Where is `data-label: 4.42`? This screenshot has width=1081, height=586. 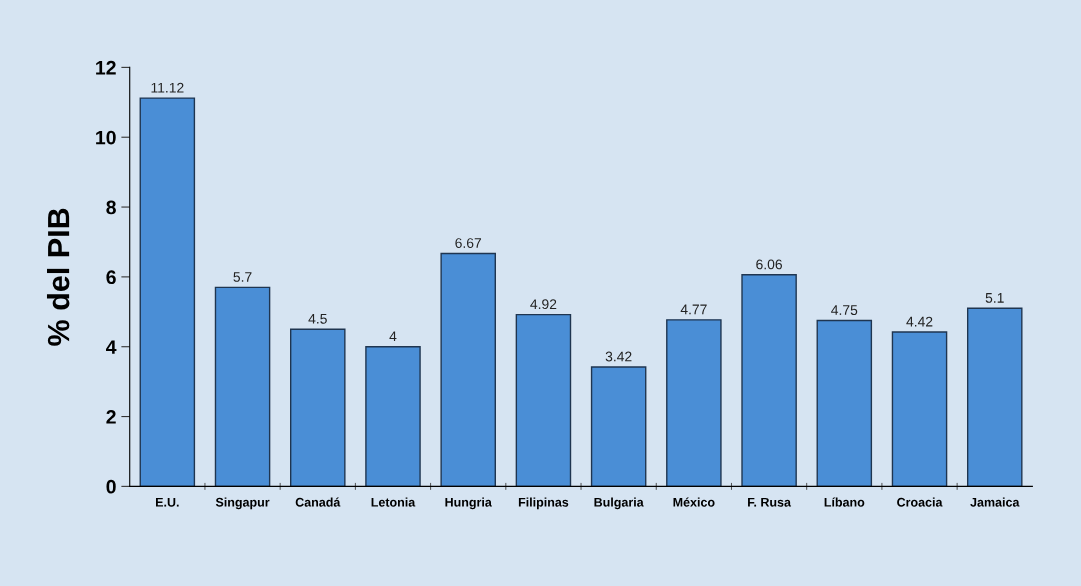 data-label: 4.42 is located at coordinates (919, 321).